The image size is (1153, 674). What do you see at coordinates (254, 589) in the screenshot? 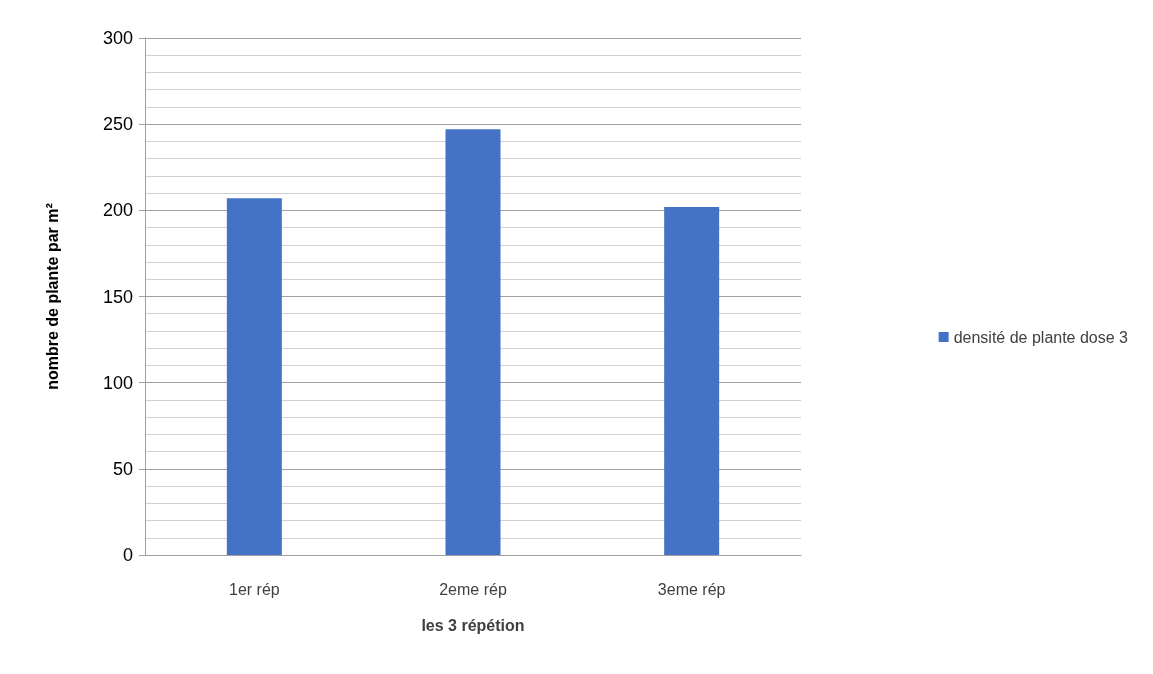
I see `x-tick-label: 1er rép` at bounding box center [254, 589].